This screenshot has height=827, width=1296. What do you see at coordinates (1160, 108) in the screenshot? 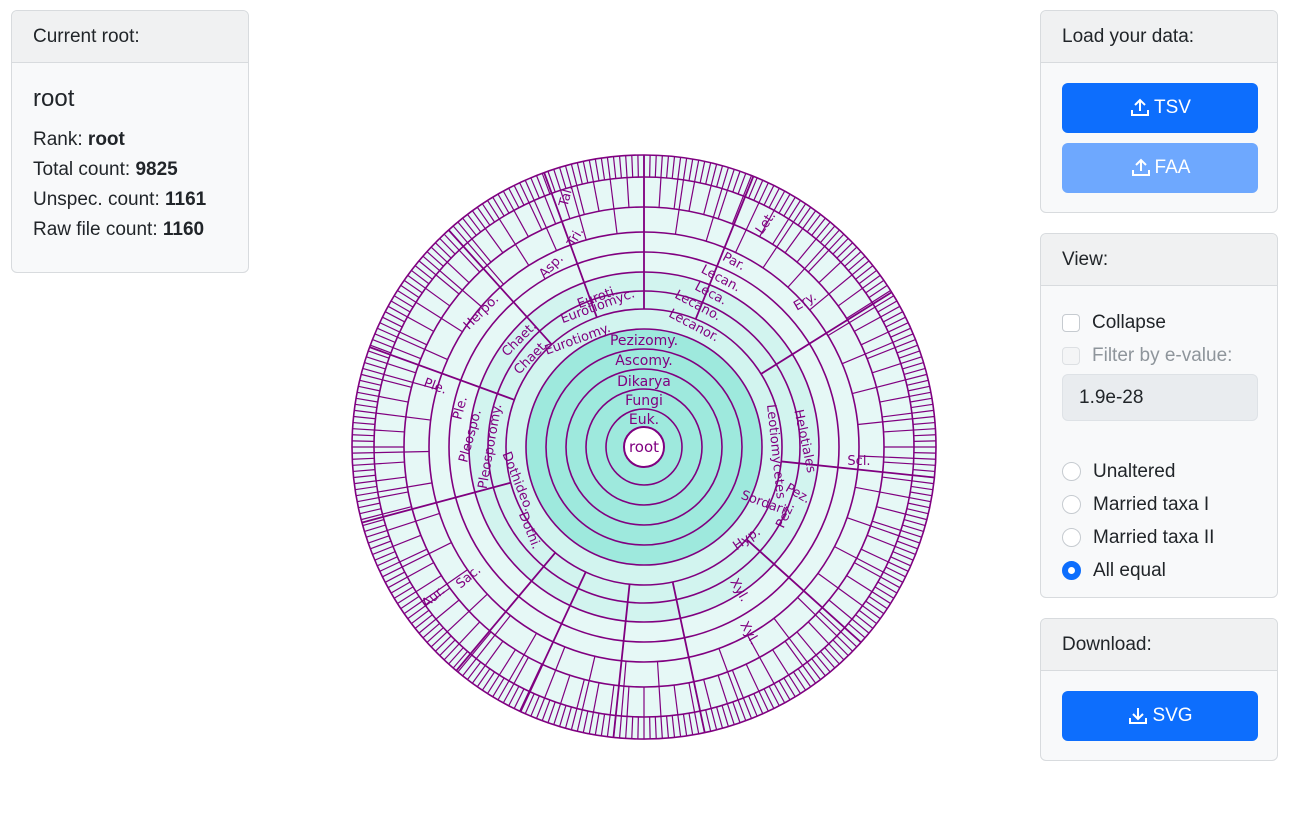
I see `upload-tsv-button: TSV` at bounding box center [1160, 108].